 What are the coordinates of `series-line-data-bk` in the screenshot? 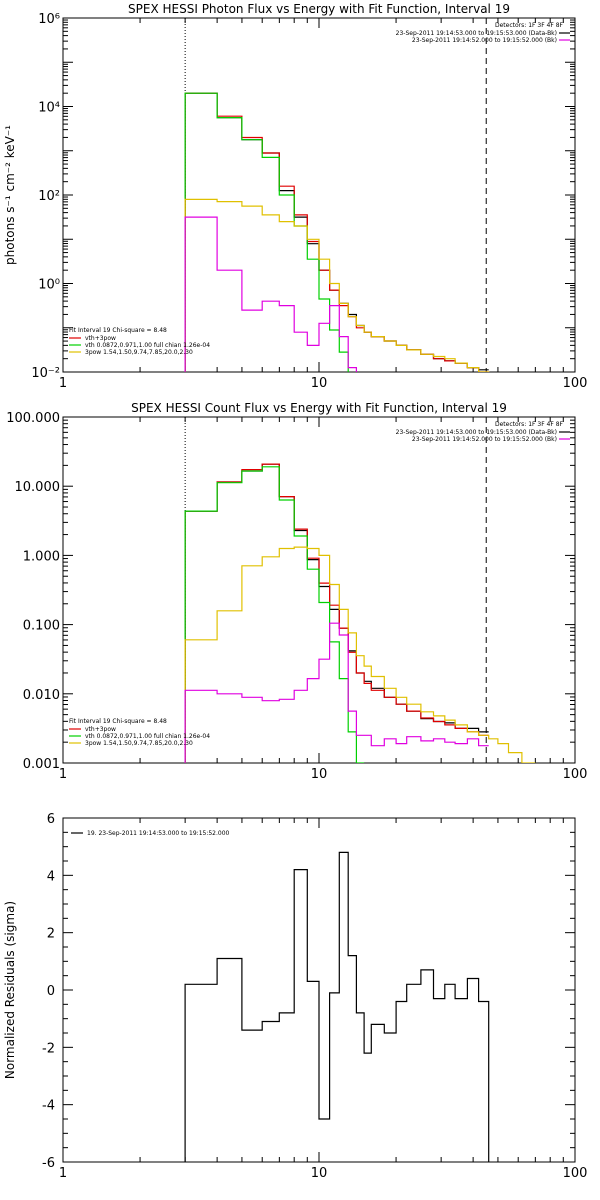 It's located at (336, 613).